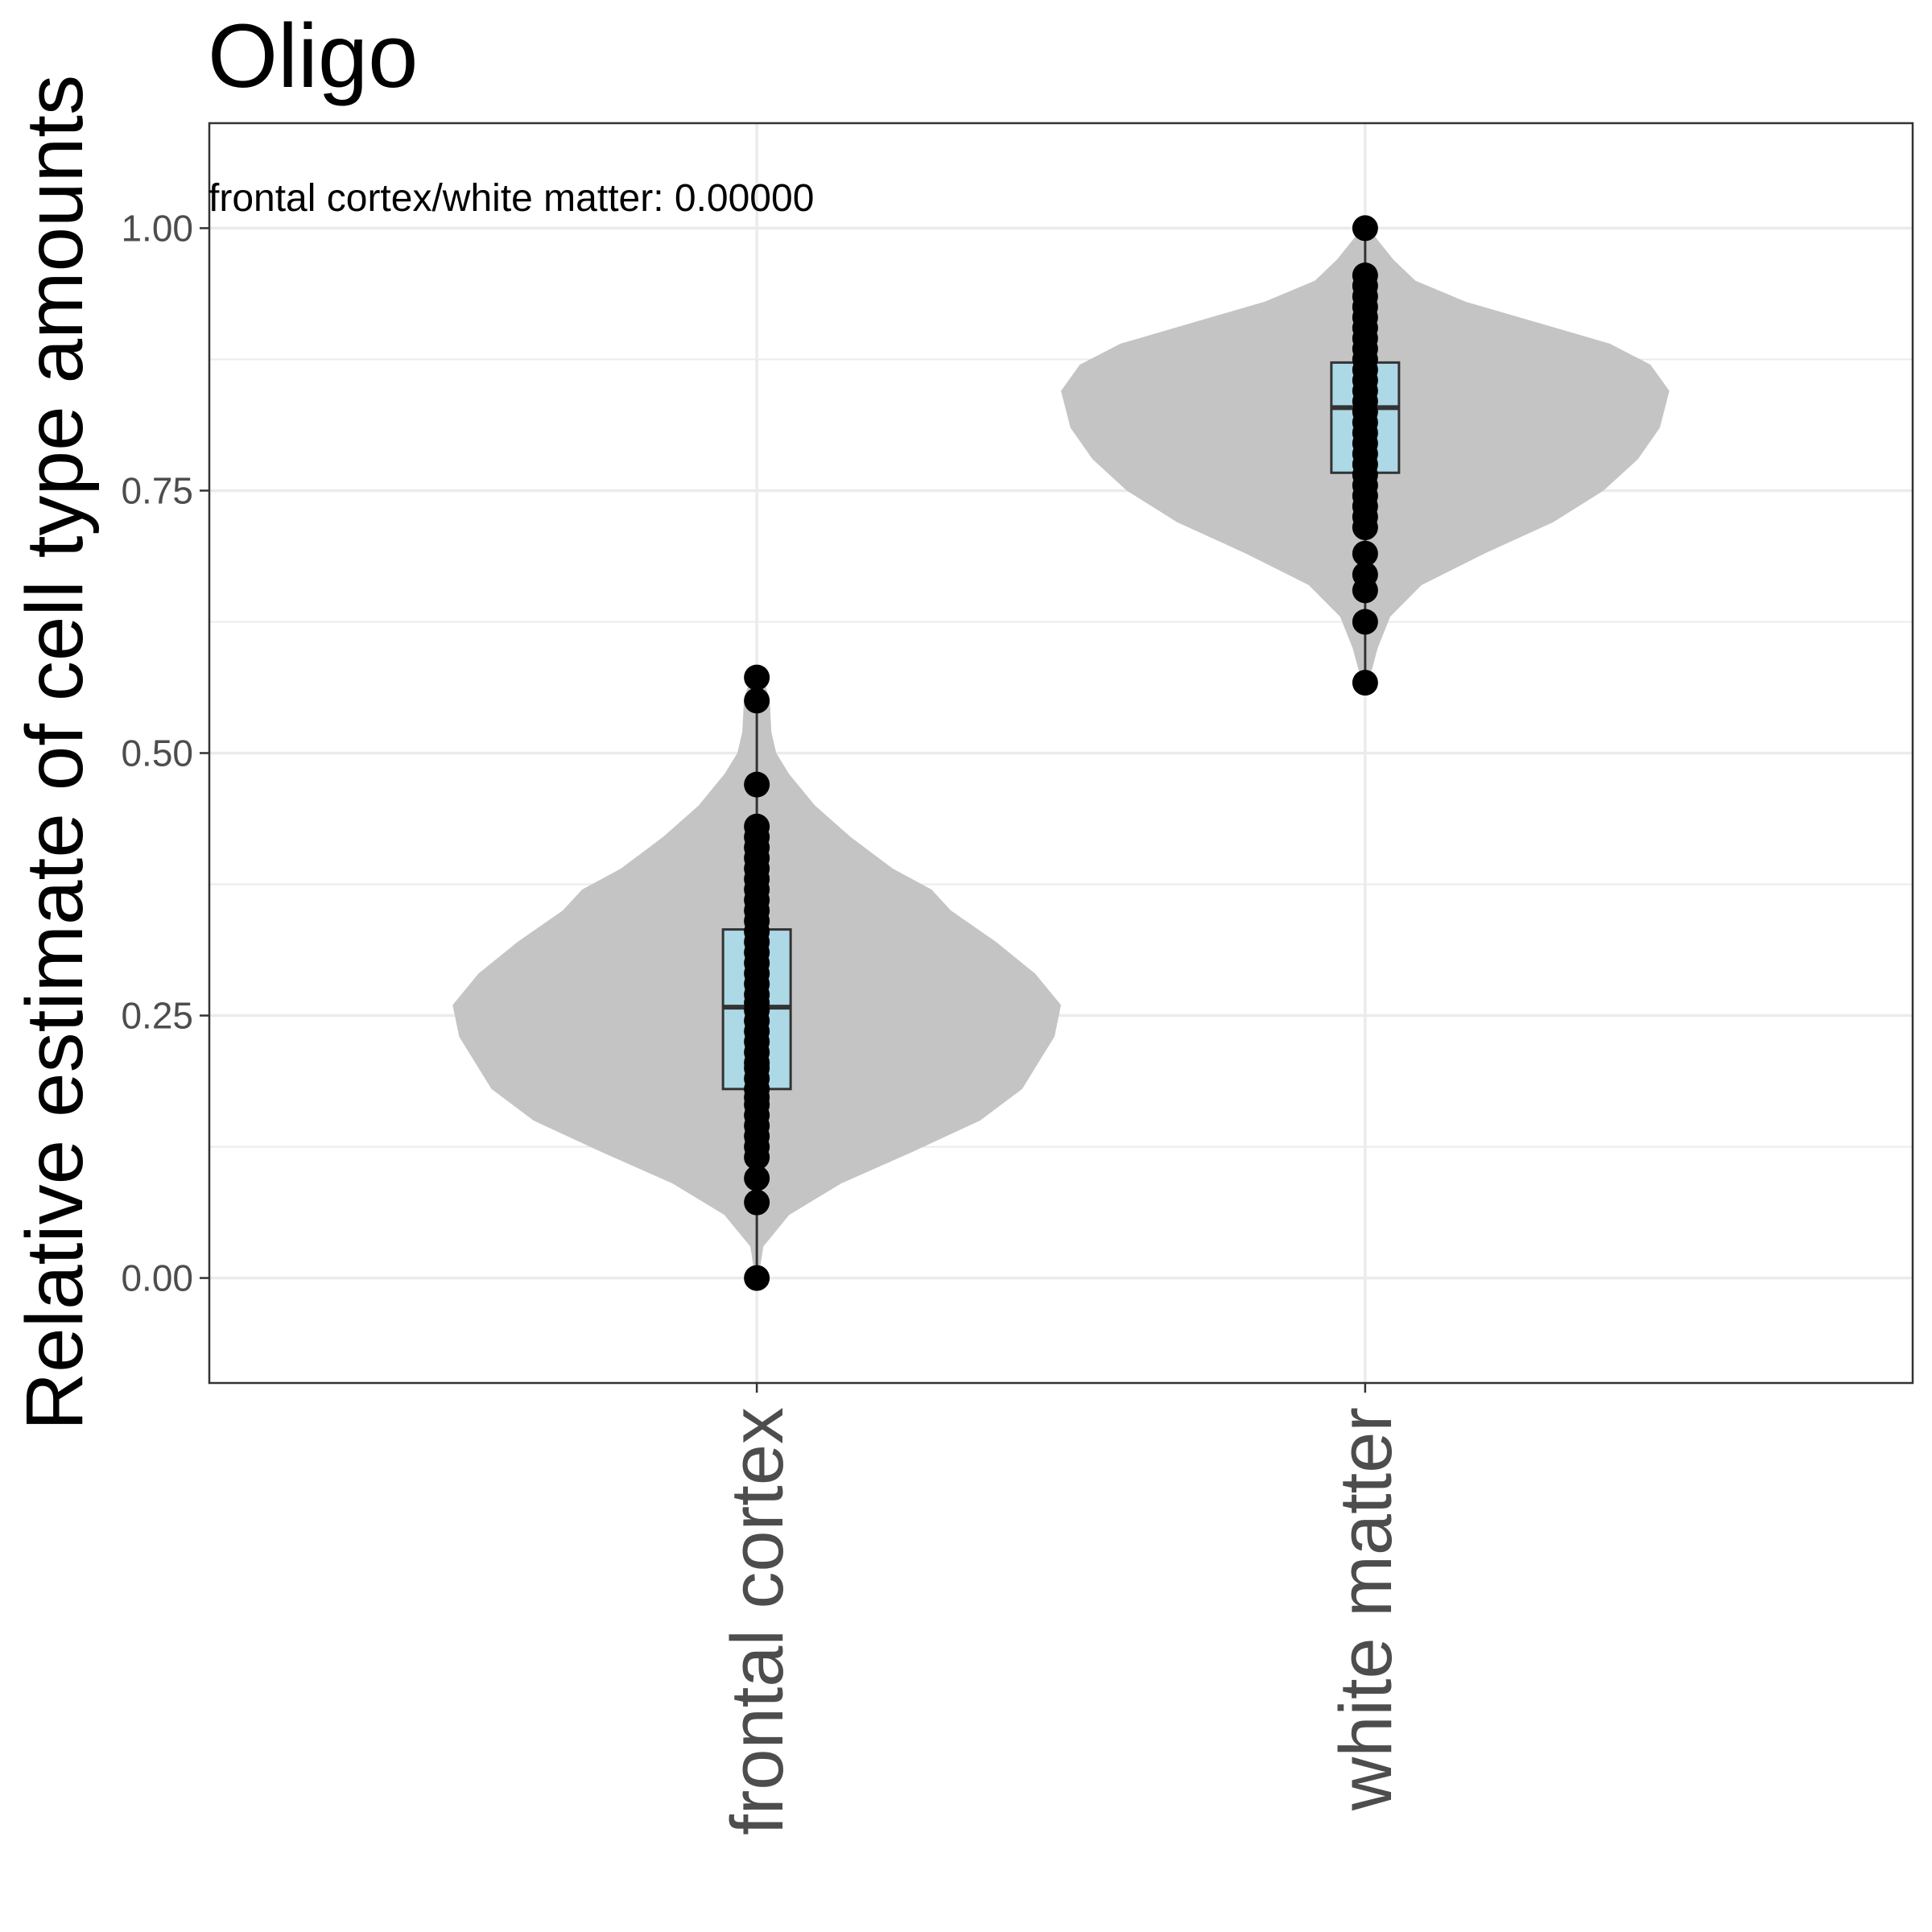 The height and width of the screenshot is (1932, 1932). I want to click on y-axis-ticks: 0.00 0.25 0.50 0.75 1.00, so click(165, 753).